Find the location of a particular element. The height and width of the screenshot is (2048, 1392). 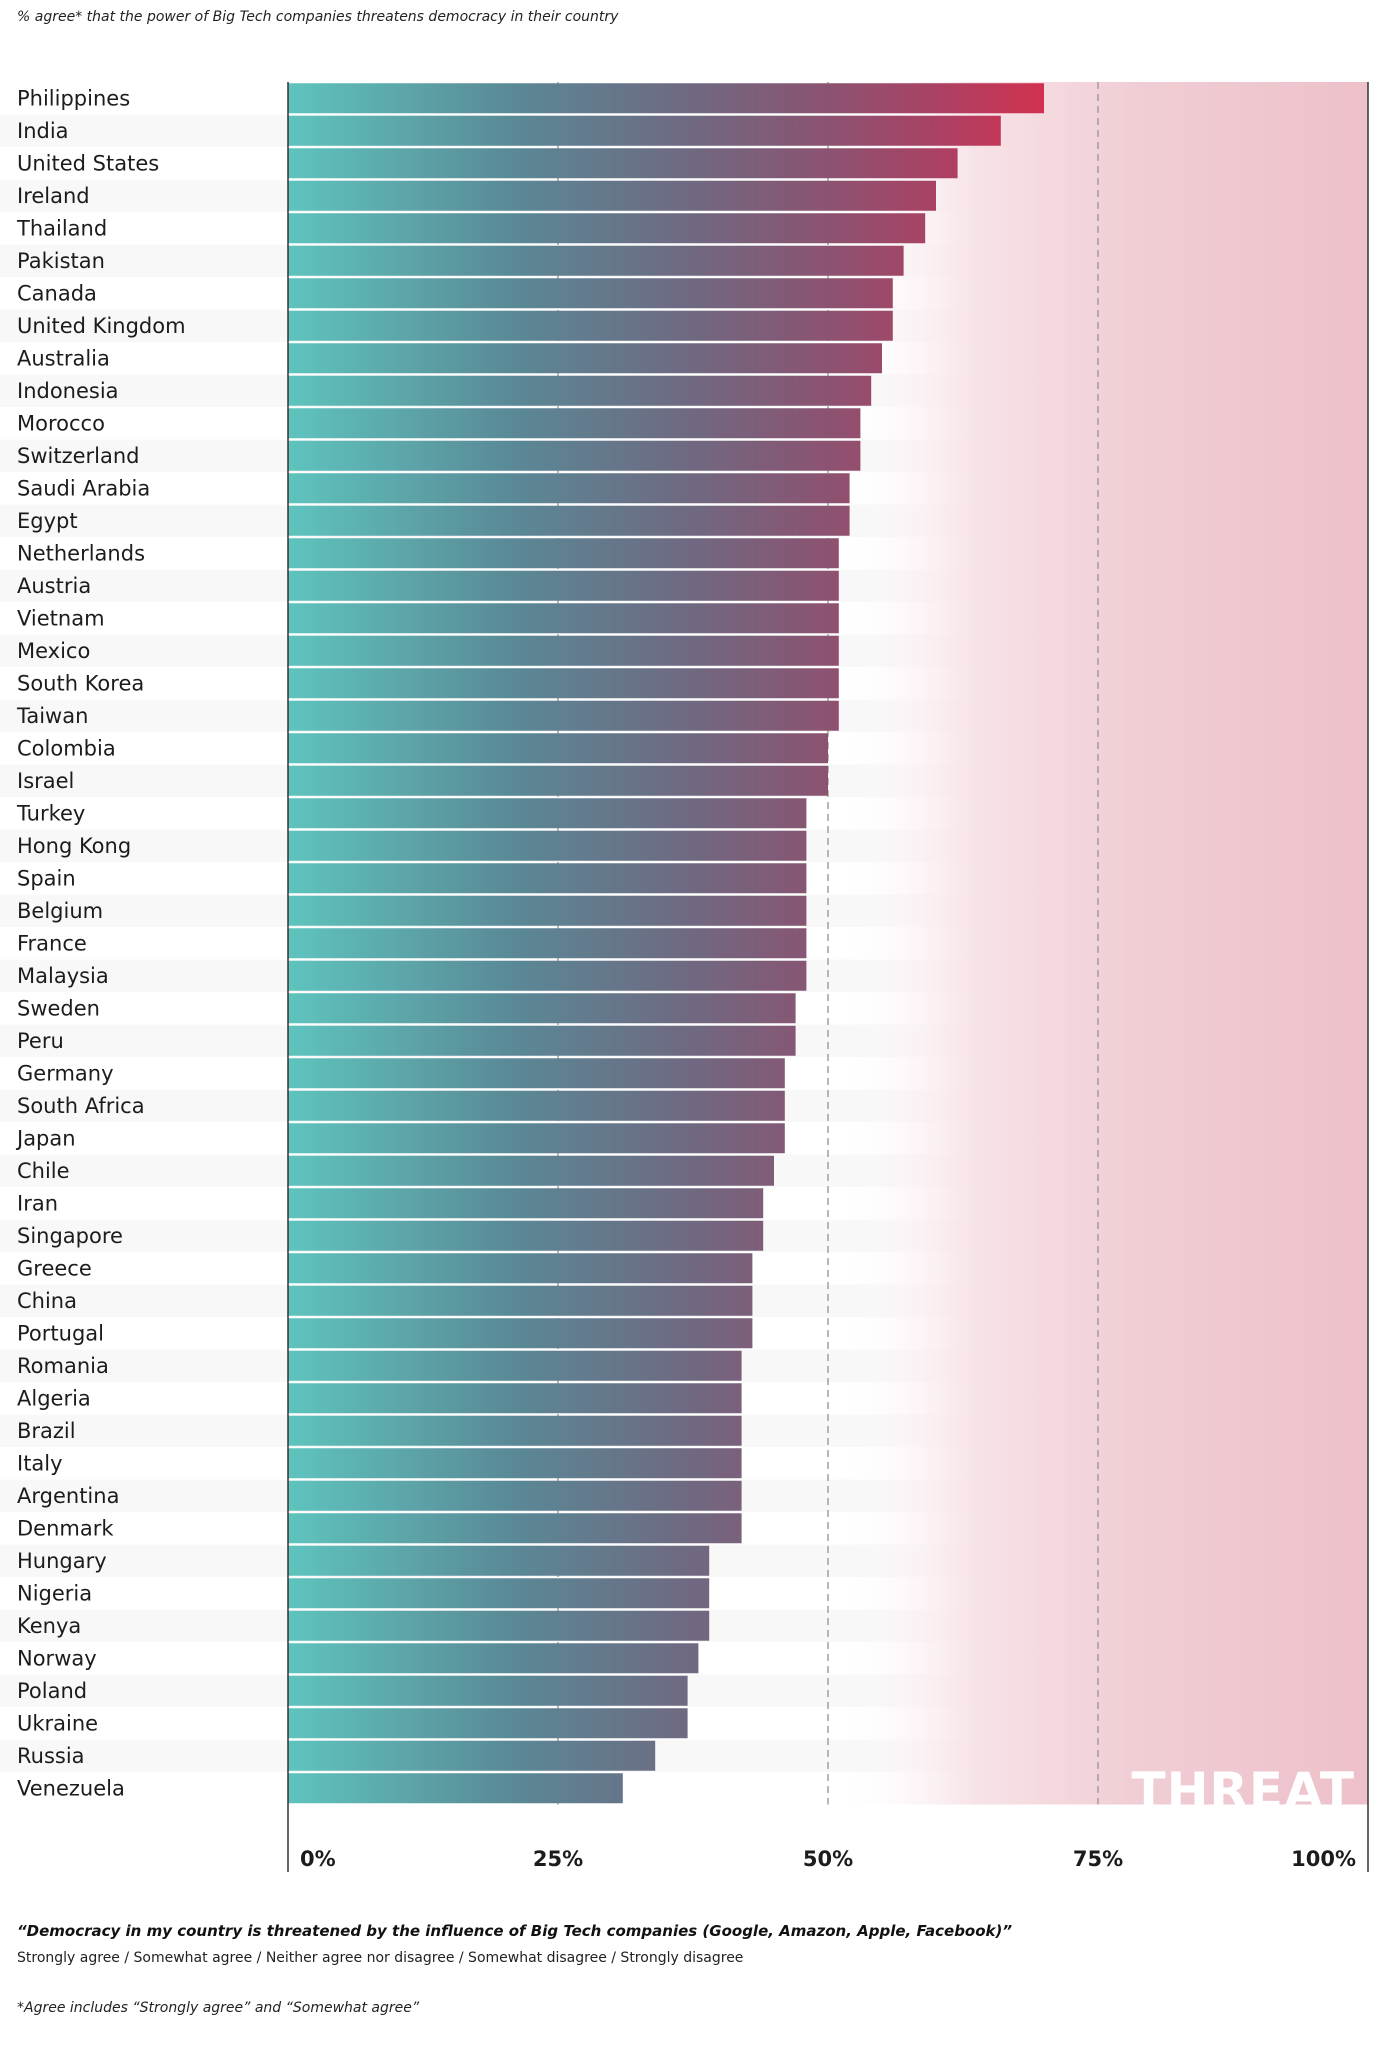

x-tick-label: 50% is located at coordinates (828, 1859).